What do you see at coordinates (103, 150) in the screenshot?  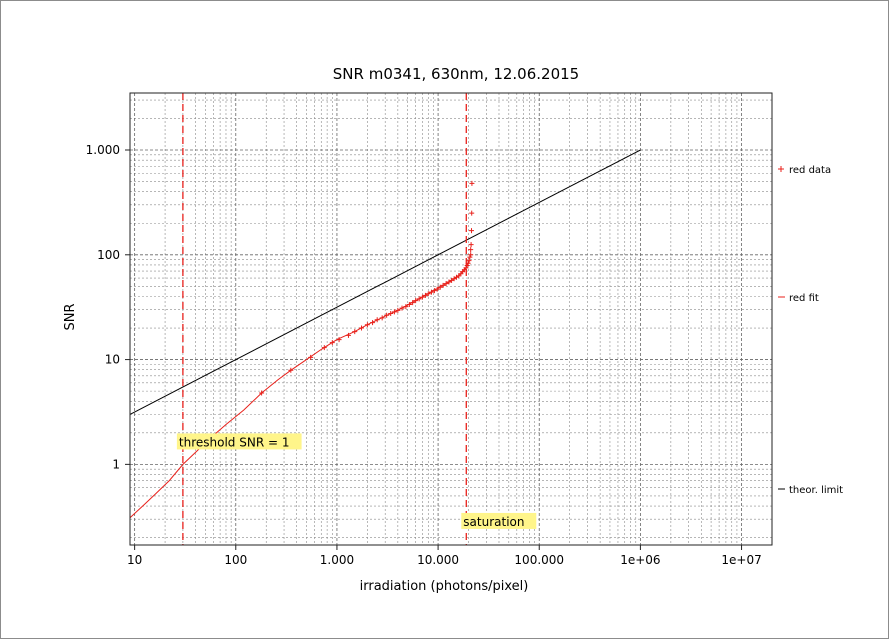 I see `y-tick-label: 1.000` at bounding box center [103, 150].